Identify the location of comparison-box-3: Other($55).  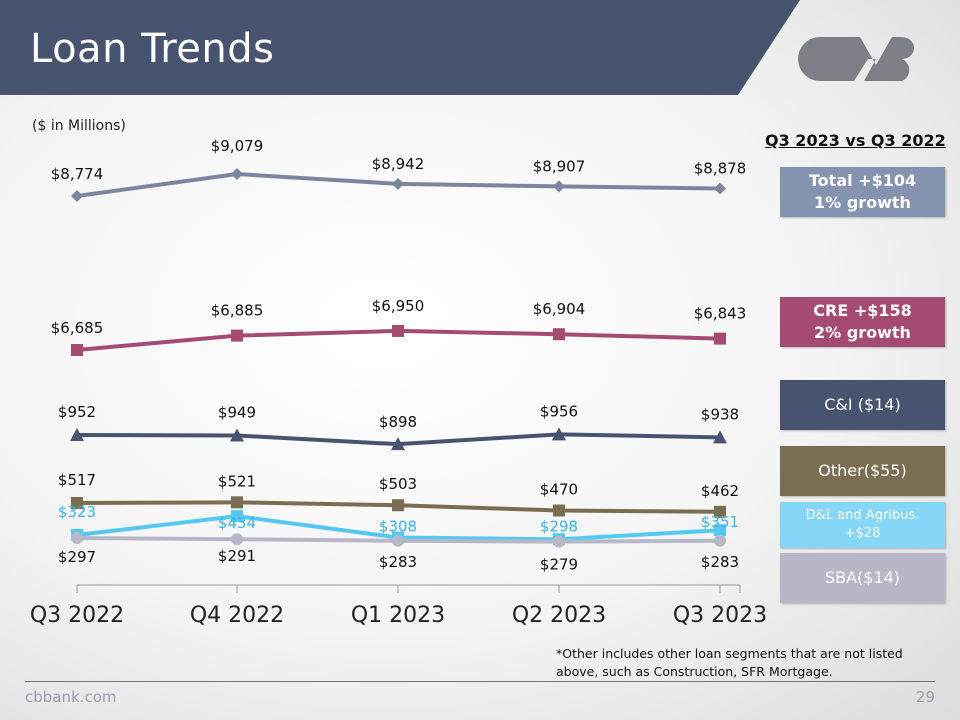
(862, 471).